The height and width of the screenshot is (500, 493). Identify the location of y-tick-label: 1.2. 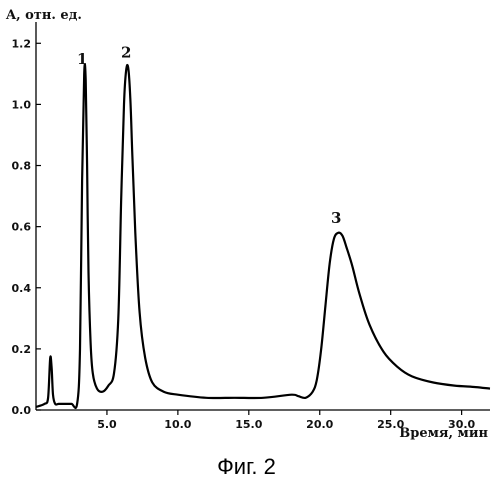
(22, 43).